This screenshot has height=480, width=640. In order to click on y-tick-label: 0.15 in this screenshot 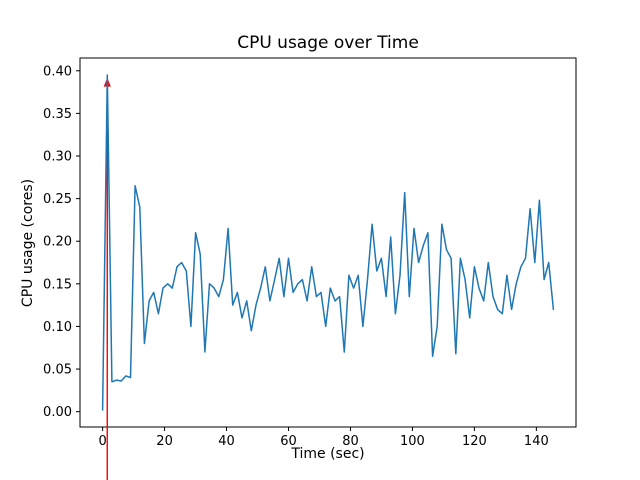, I will do `click(57, 284)`.